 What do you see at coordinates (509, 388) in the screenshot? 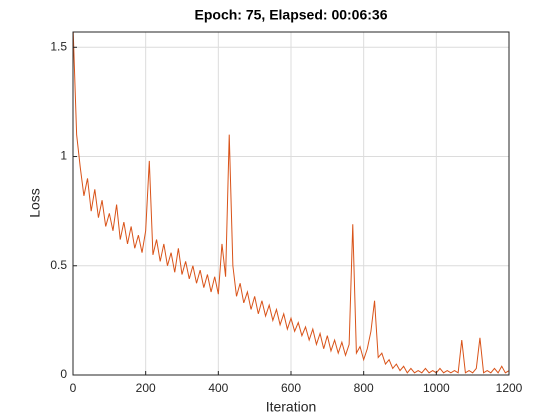
I see `x-tick-label: 1200` at bounding box center [509, 388].